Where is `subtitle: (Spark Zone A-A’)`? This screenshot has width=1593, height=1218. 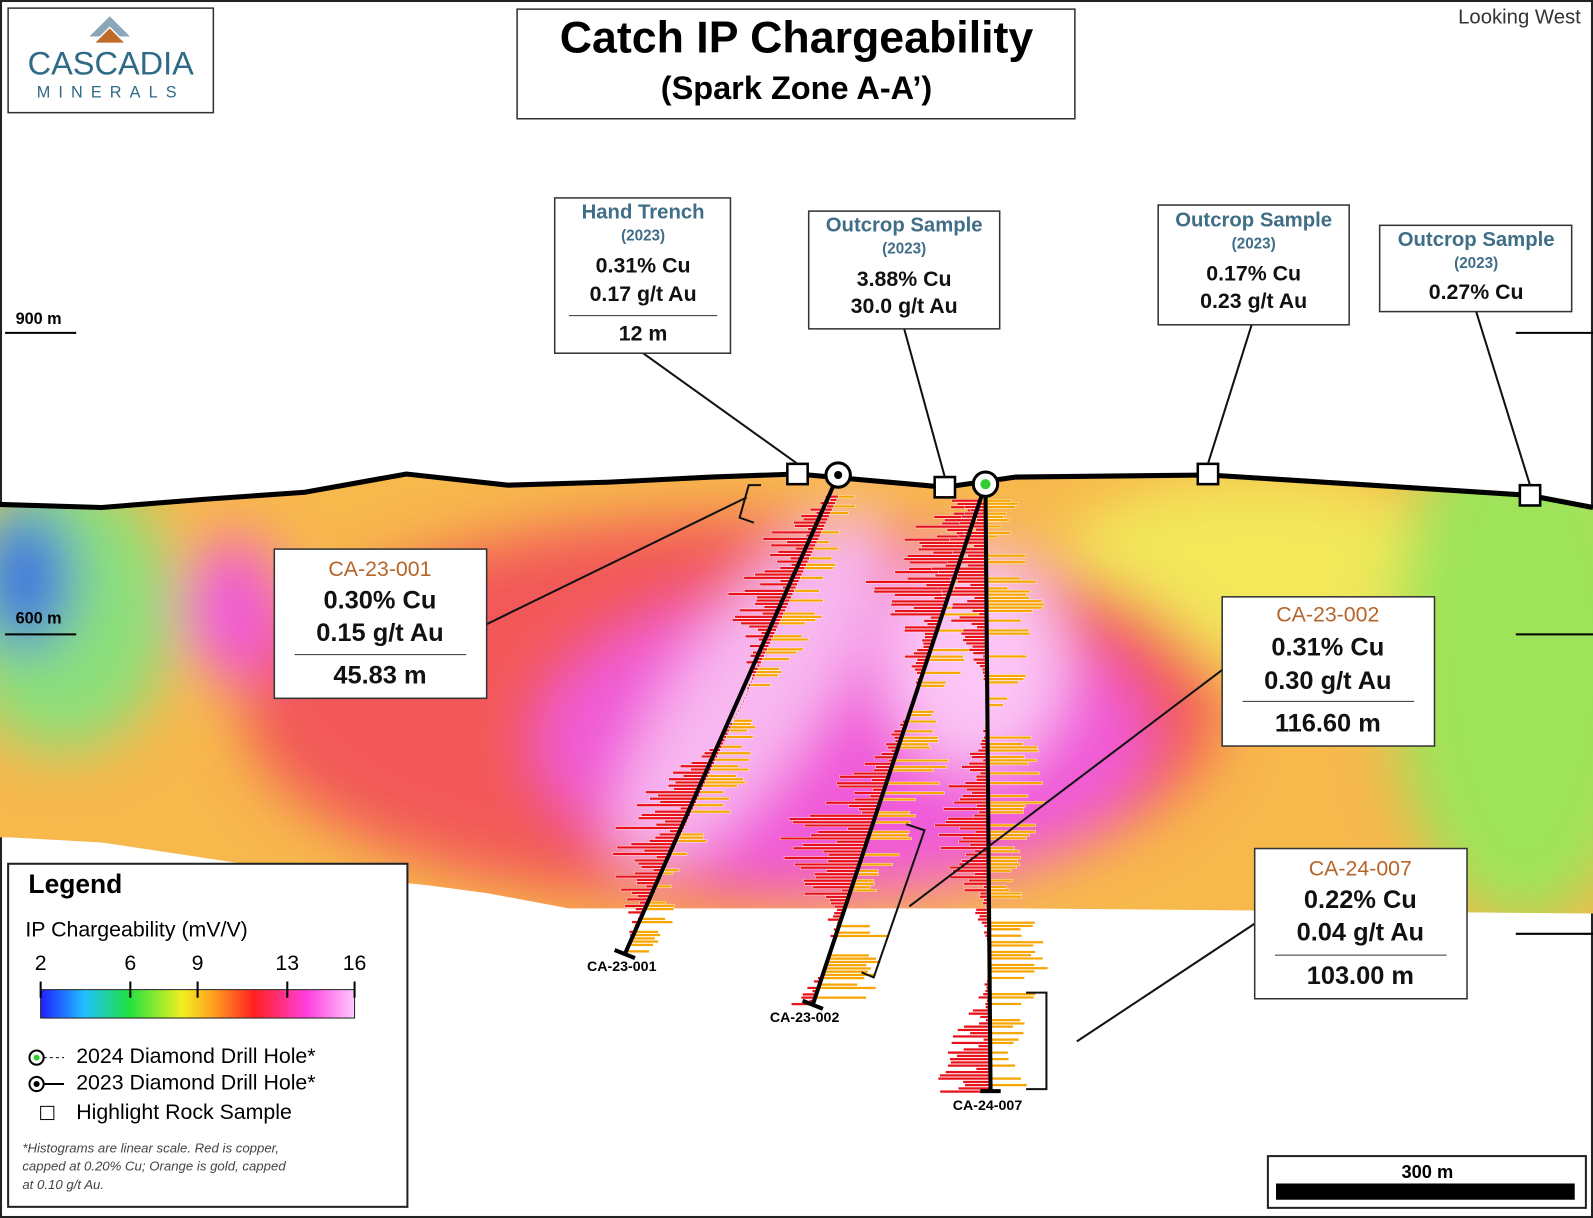
subtitle: (Spark Zone A-A’) is located at coordinates (796, 88).